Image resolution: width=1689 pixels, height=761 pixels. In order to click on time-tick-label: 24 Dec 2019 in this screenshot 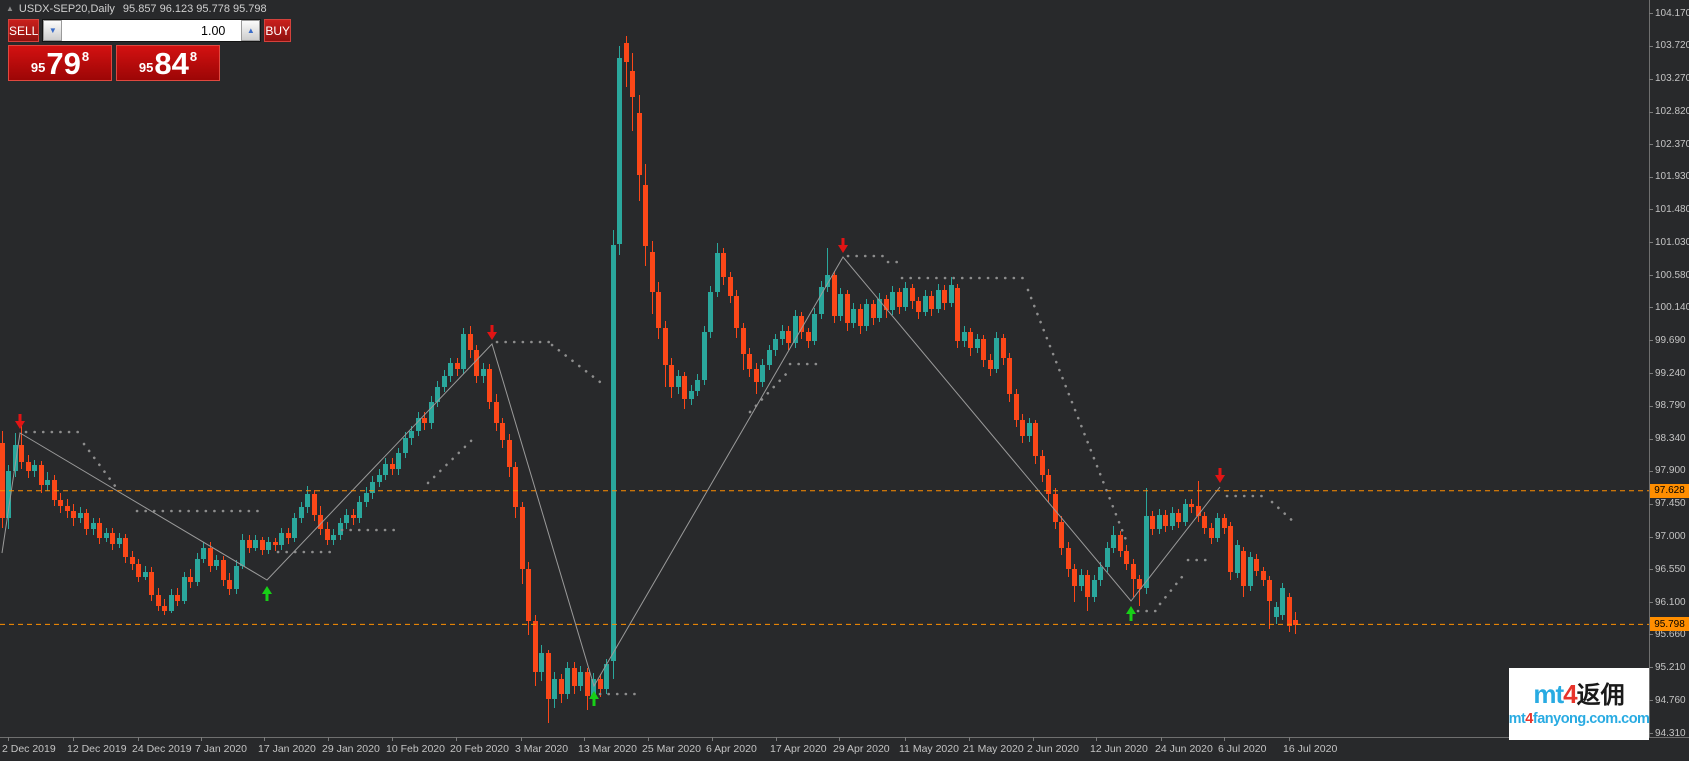, I will do `click(162, 749)`.